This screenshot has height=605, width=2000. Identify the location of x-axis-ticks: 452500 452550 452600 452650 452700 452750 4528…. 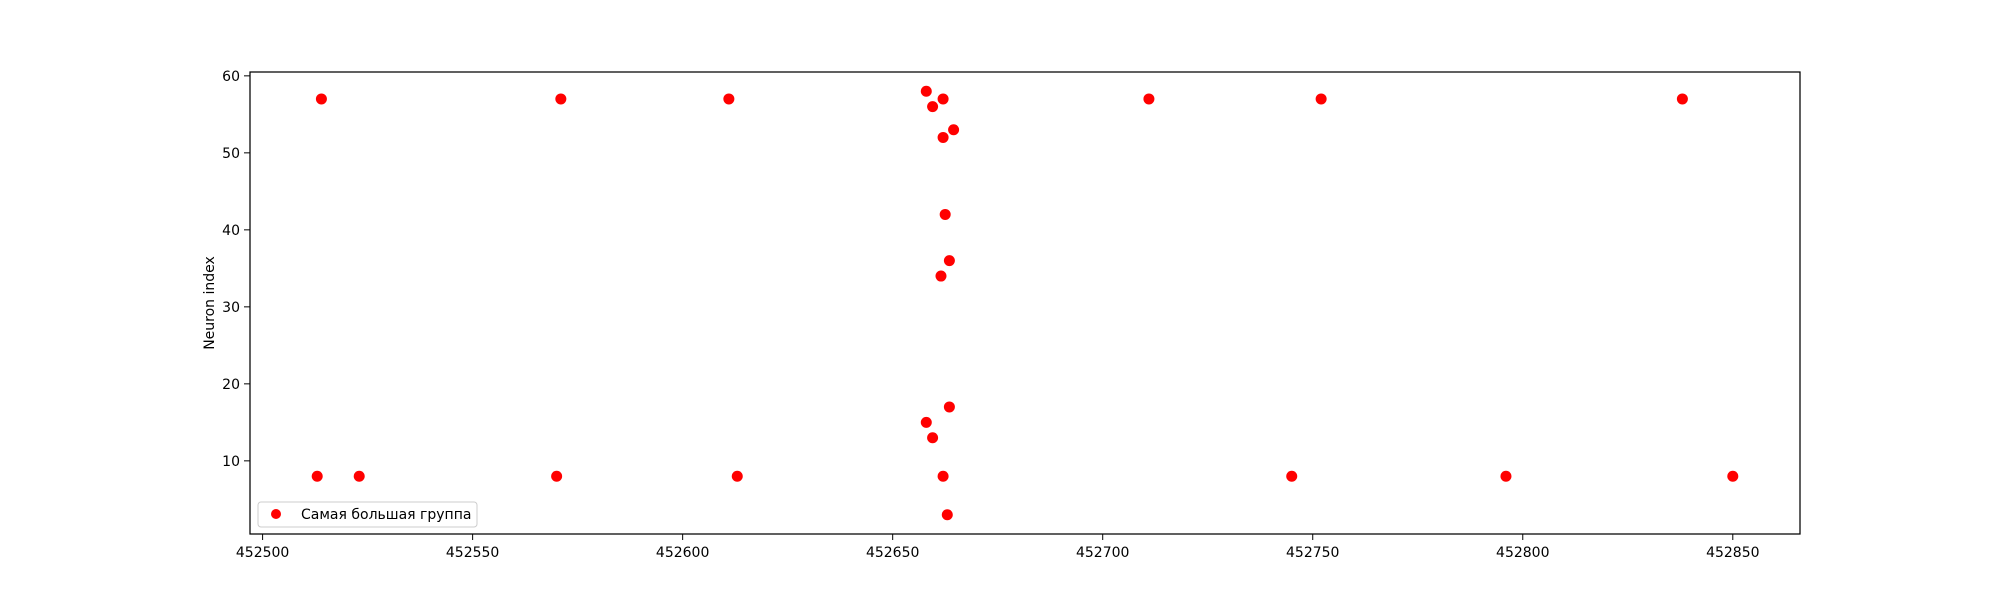
(998, 547).